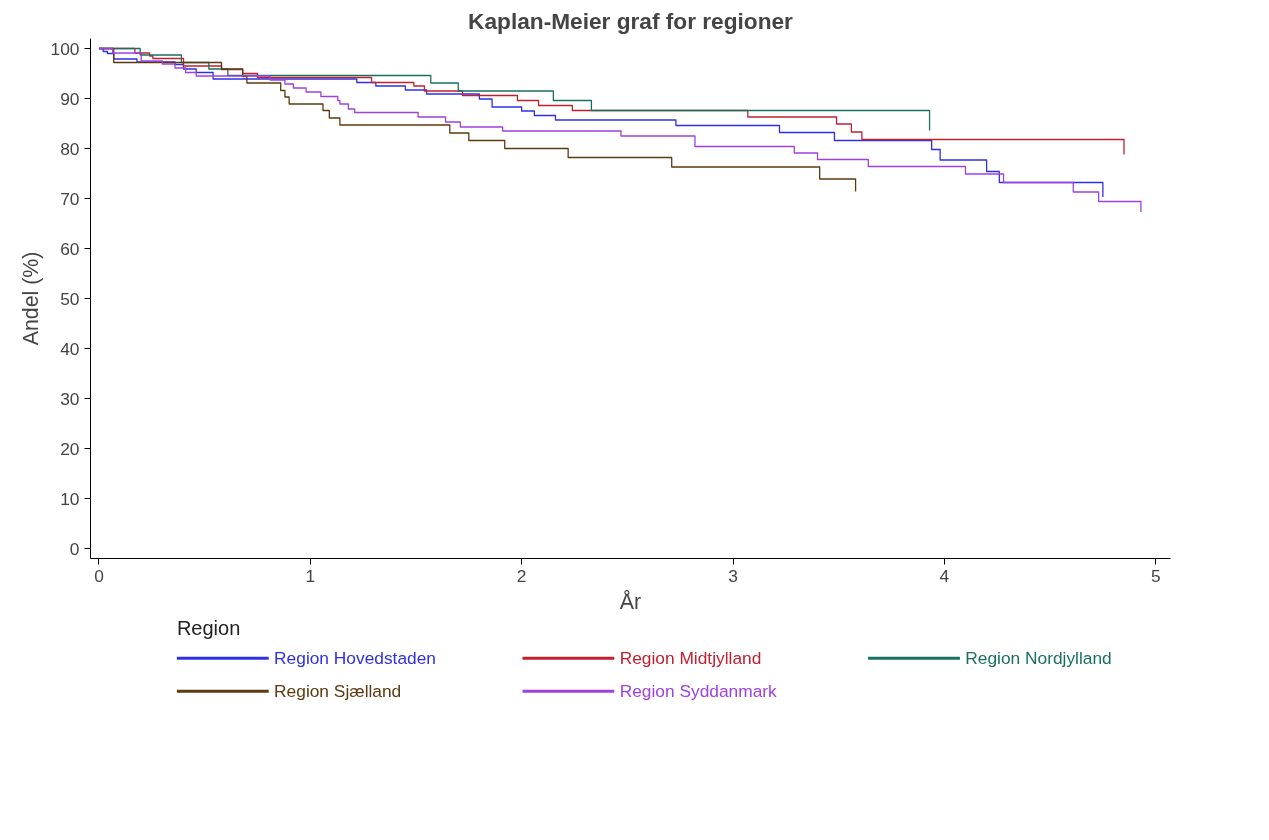 Image resolution: width=1269 pixels, height=840 pixels. Describe the element at coordinates (698, 691) in the screenshot. I see `text: Region Syddanmark` at that location.